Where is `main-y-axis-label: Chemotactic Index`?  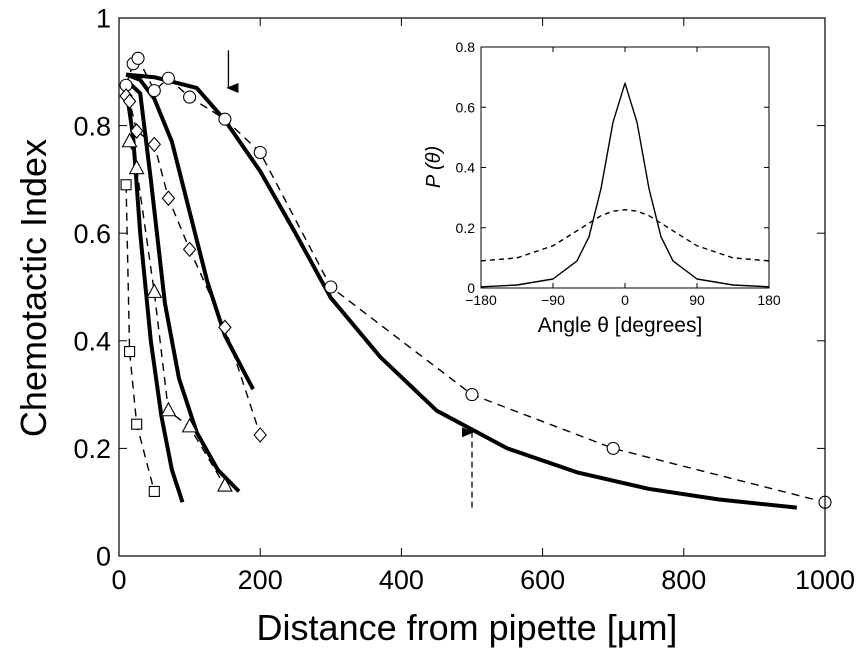 main-y-axis-label: Chemotactic Index is located at coordinates (33, 288).